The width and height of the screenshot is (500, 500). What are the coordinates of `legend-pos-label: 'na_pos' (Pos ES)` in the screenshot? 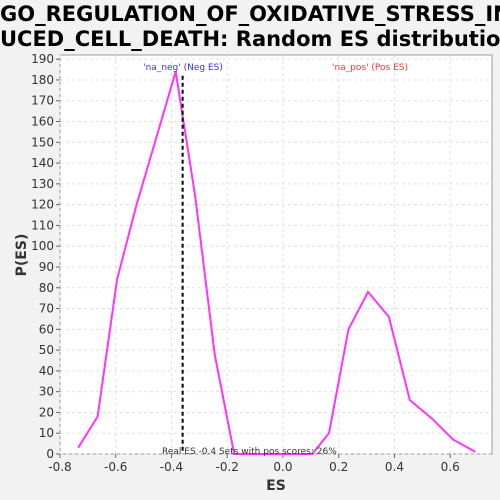 It's located at (370, 68).